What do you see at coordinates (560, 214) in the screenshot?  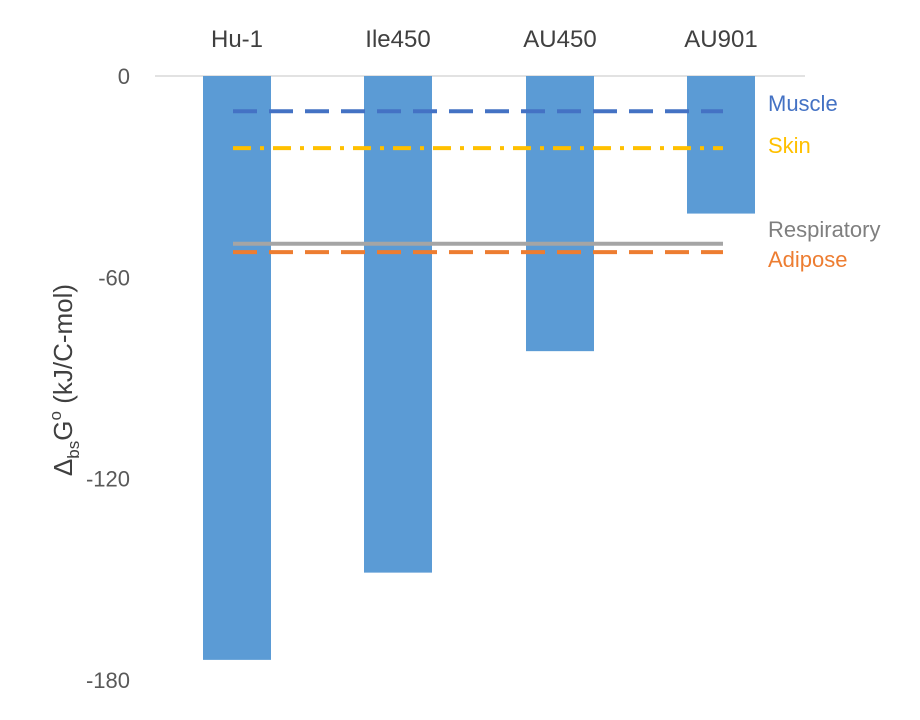 I see `bar-au450` at bounding box center [560, 214].